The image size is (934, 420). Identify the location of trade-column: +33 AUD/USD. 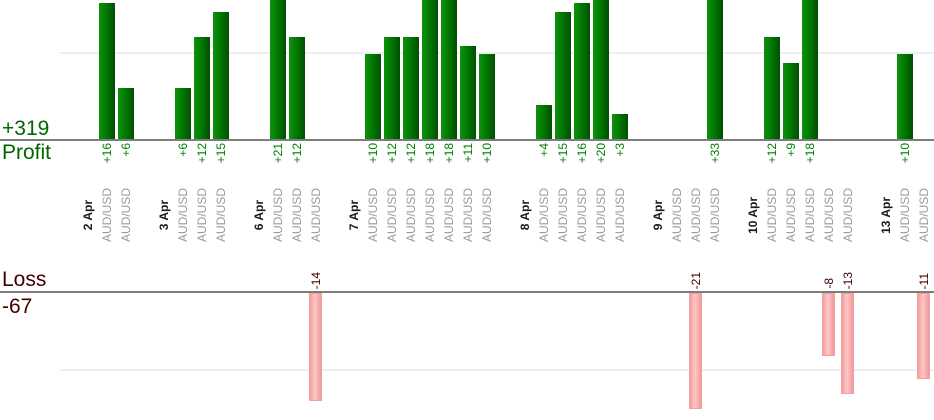
(714, 210).